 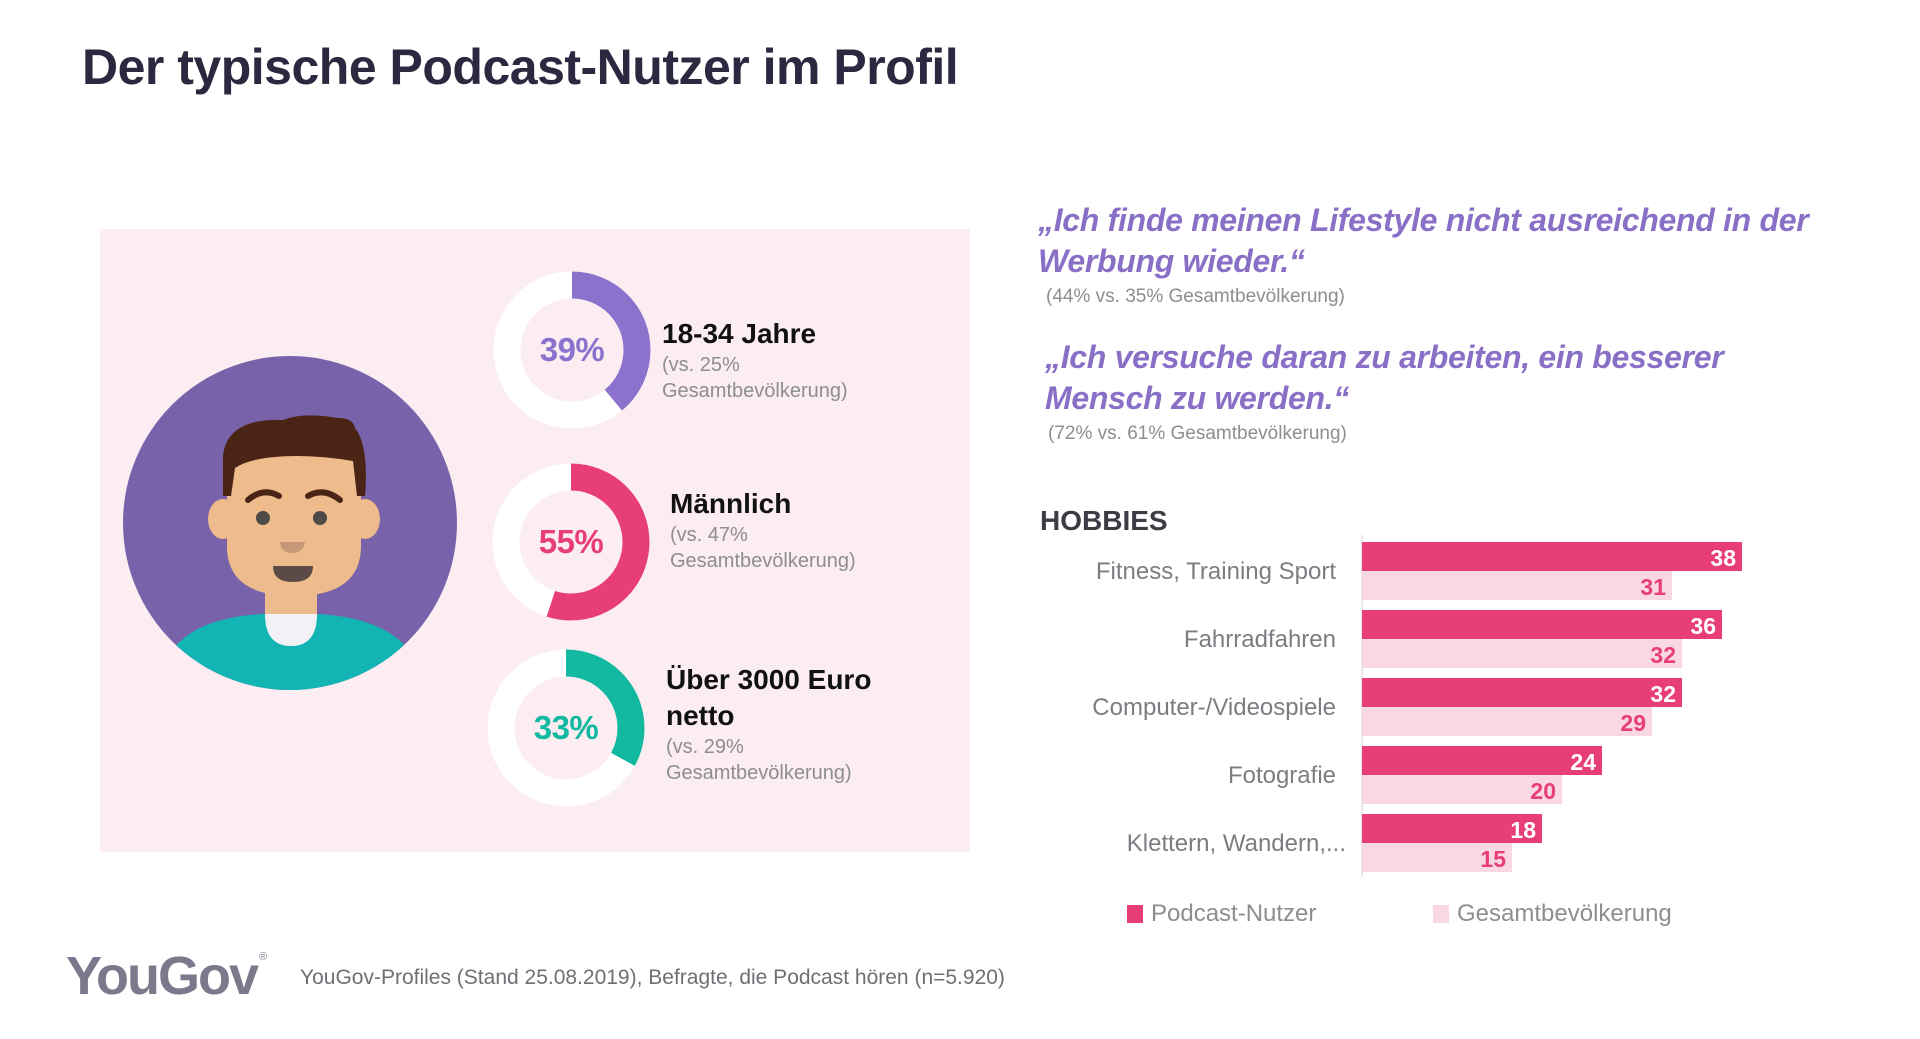 What do you see at coordinates (1633, 723) in the screenshot?
I see `bar-value-label: 29` at bounding box center [1633, 723].